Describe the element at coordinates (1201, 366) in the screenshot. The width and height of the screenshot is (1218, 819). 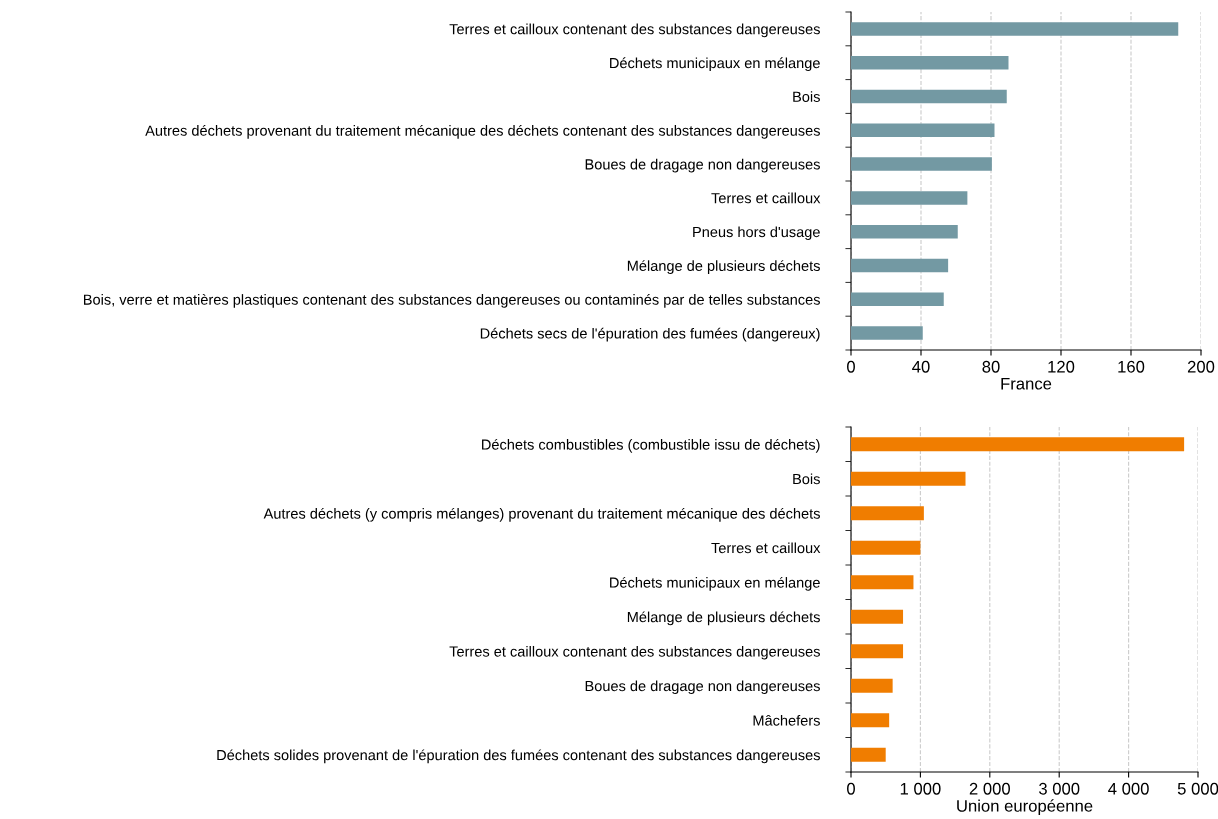
I see `x-tick-label: 200` at that location.